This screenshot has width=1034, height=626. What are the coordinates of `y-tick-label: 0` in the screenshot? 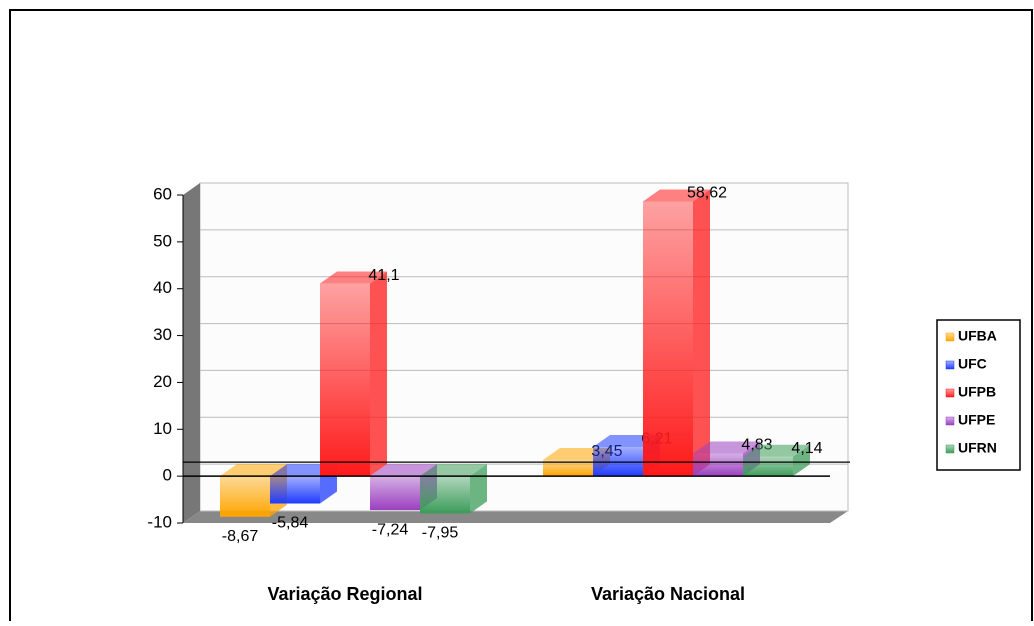 It's located at (167, 475).